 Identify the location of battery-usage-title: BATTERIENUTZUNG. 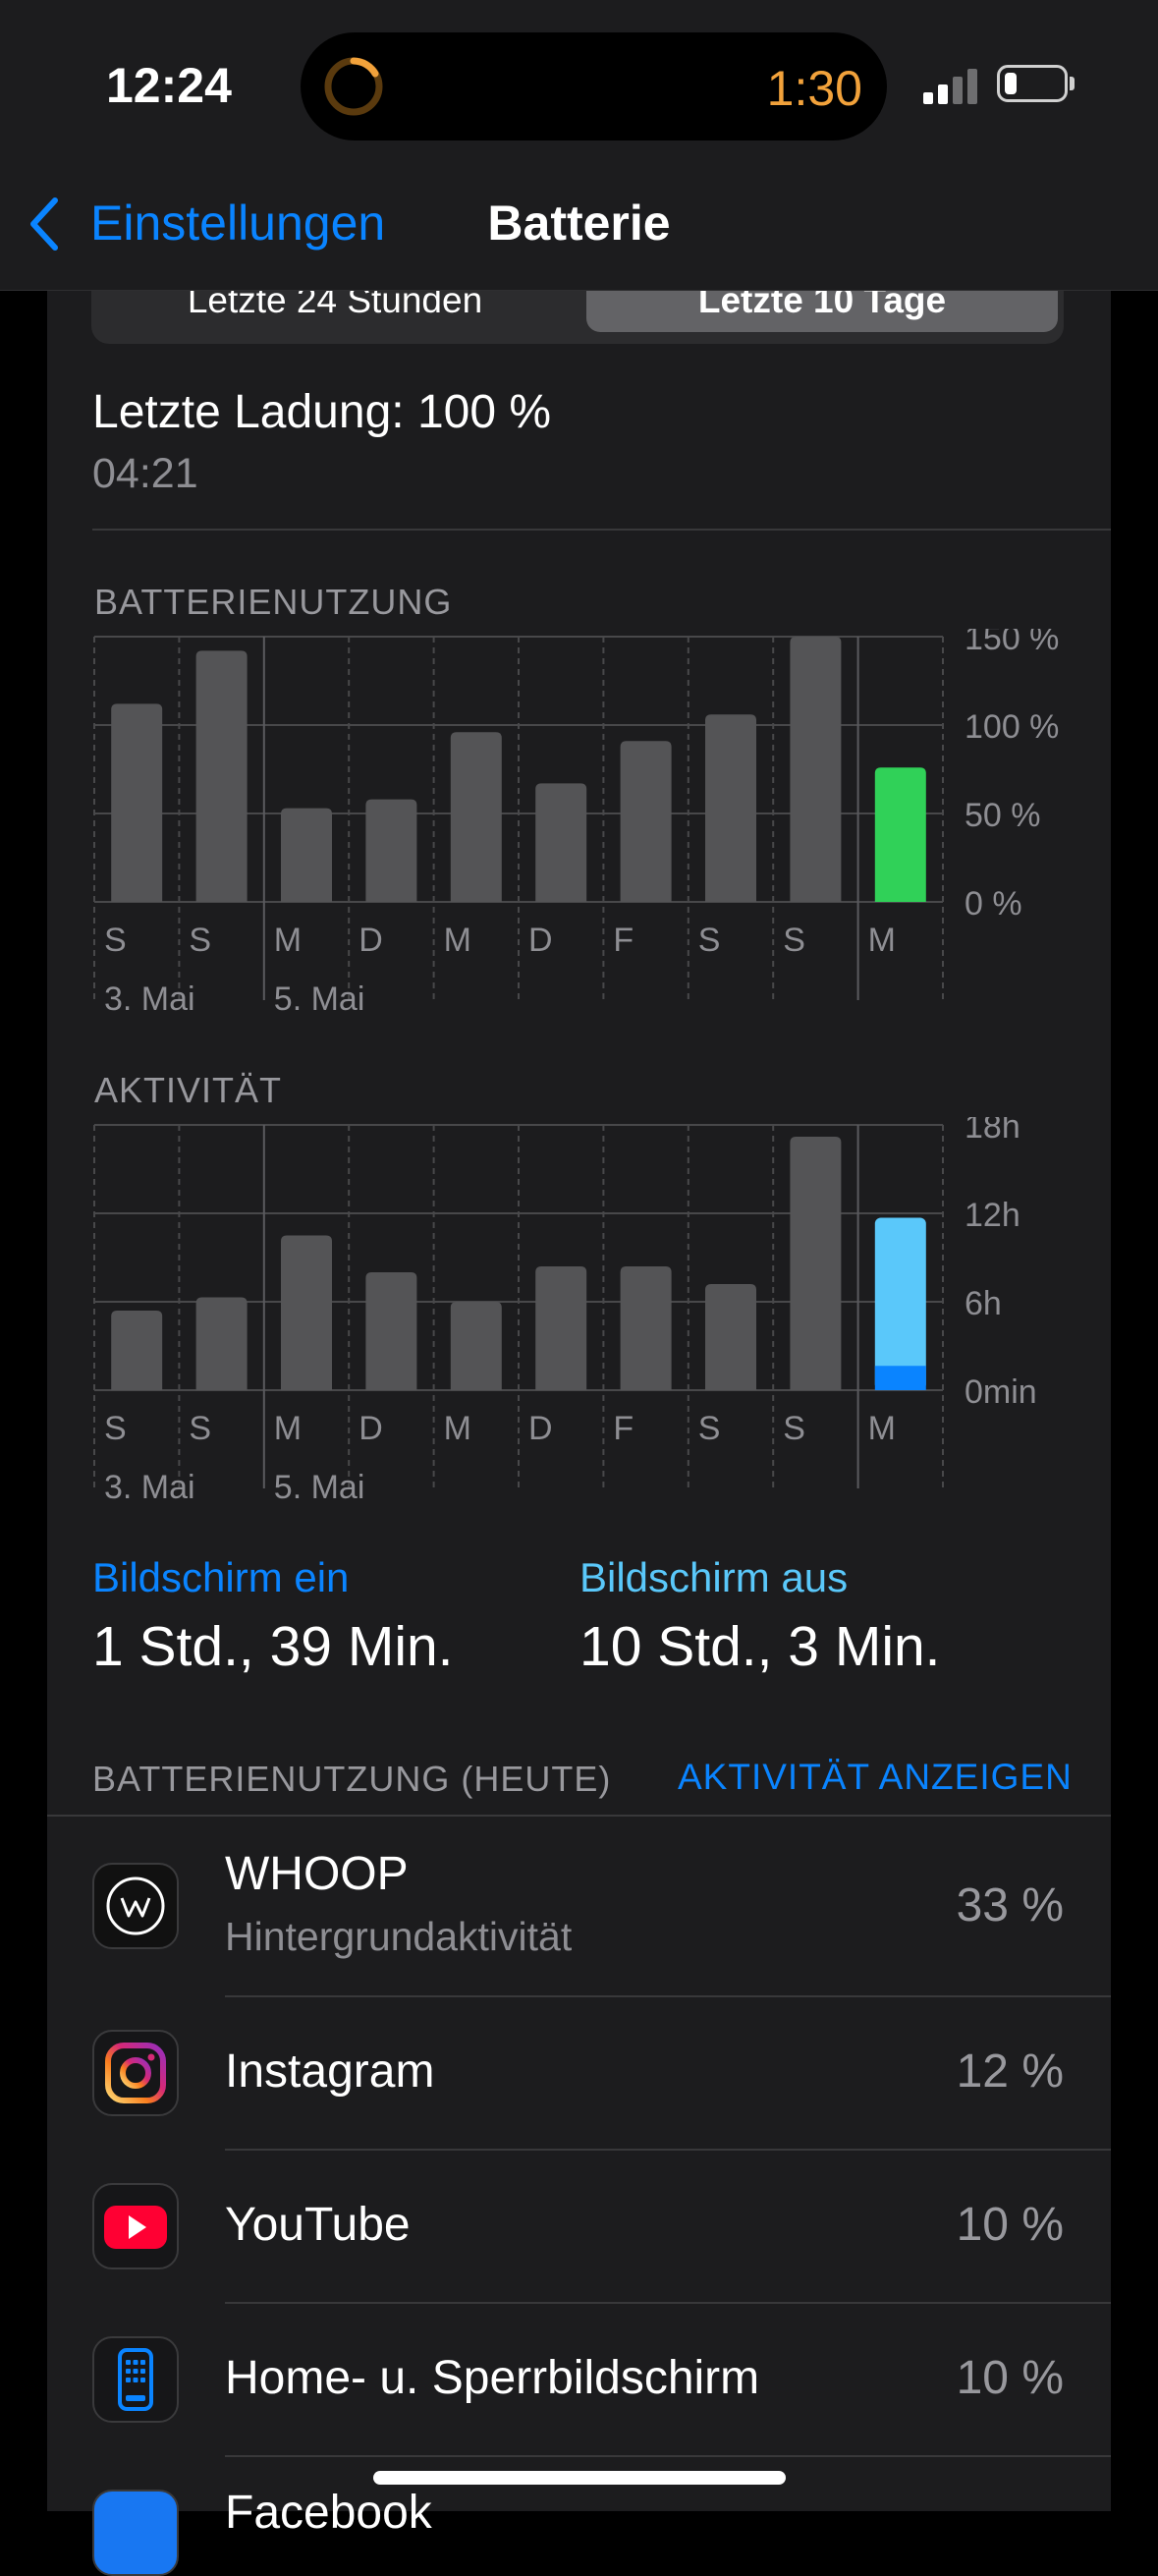
(274, 602).